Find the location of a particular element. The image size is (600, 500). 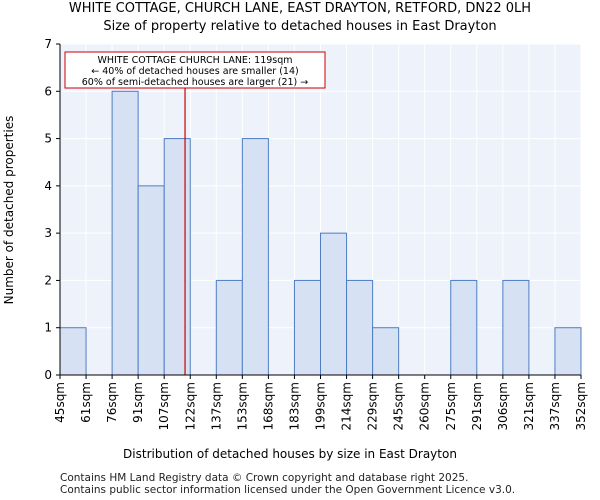

annotation-line-1: WHITE COTTAGE CHURCH LANE: 119sqm is located at coordinates (194, 60).